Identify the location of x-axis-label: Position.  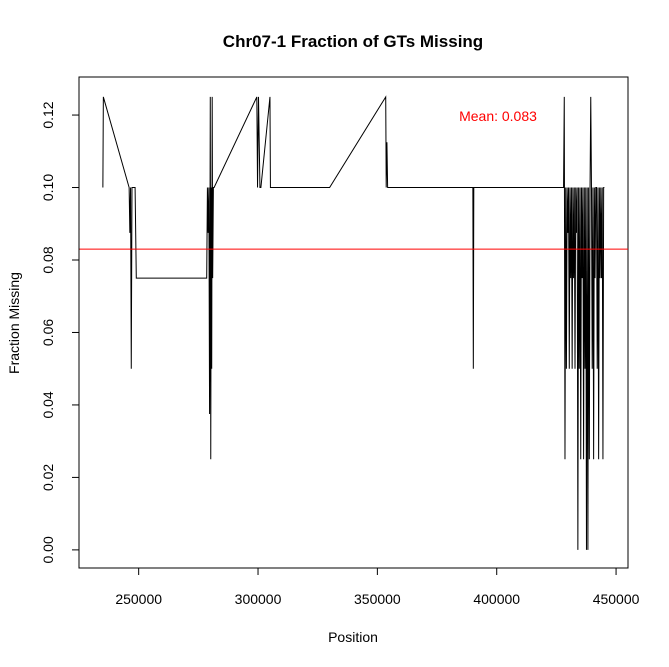
(353, 637).